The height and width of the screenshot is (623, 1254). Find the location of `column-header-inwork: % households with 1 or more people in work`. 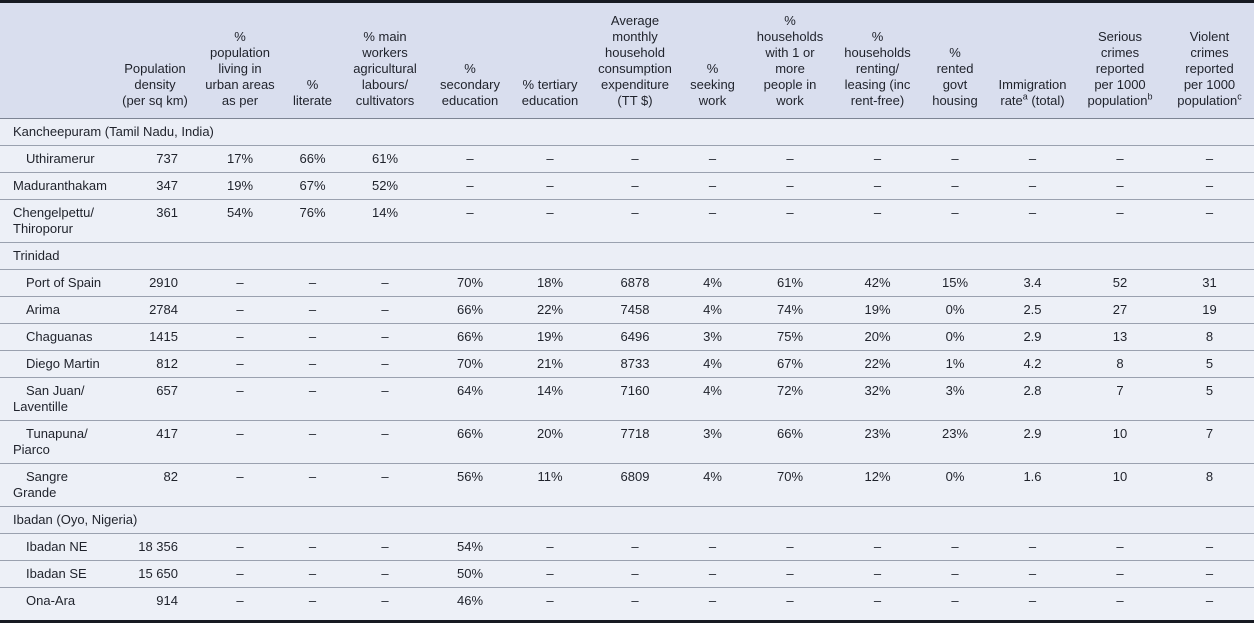

column-header-inwork: % households with 1 or more people in work is located at coordinates (790, 61).